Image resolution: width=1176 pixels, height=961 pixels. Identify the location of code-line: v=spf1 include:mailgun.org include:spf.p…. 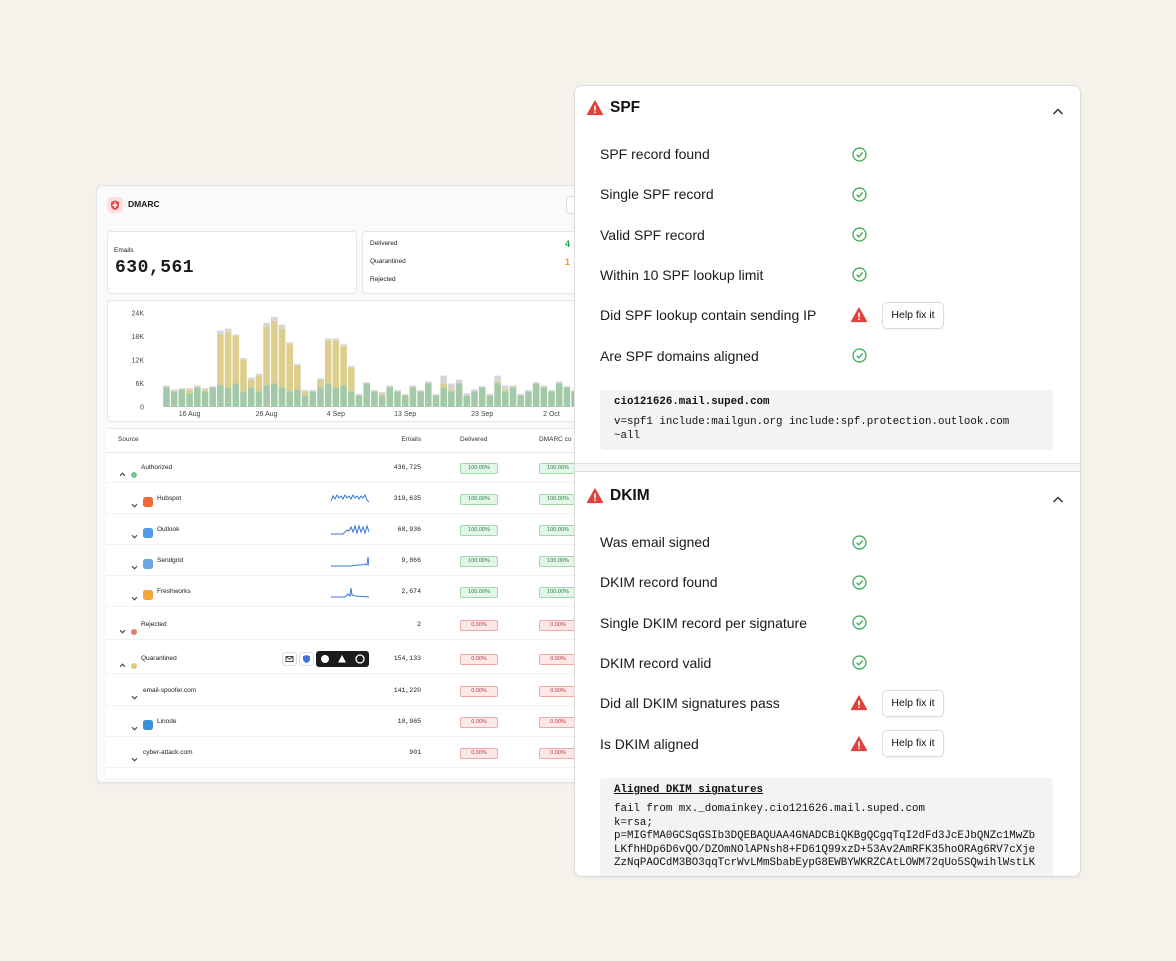
(812, 422).